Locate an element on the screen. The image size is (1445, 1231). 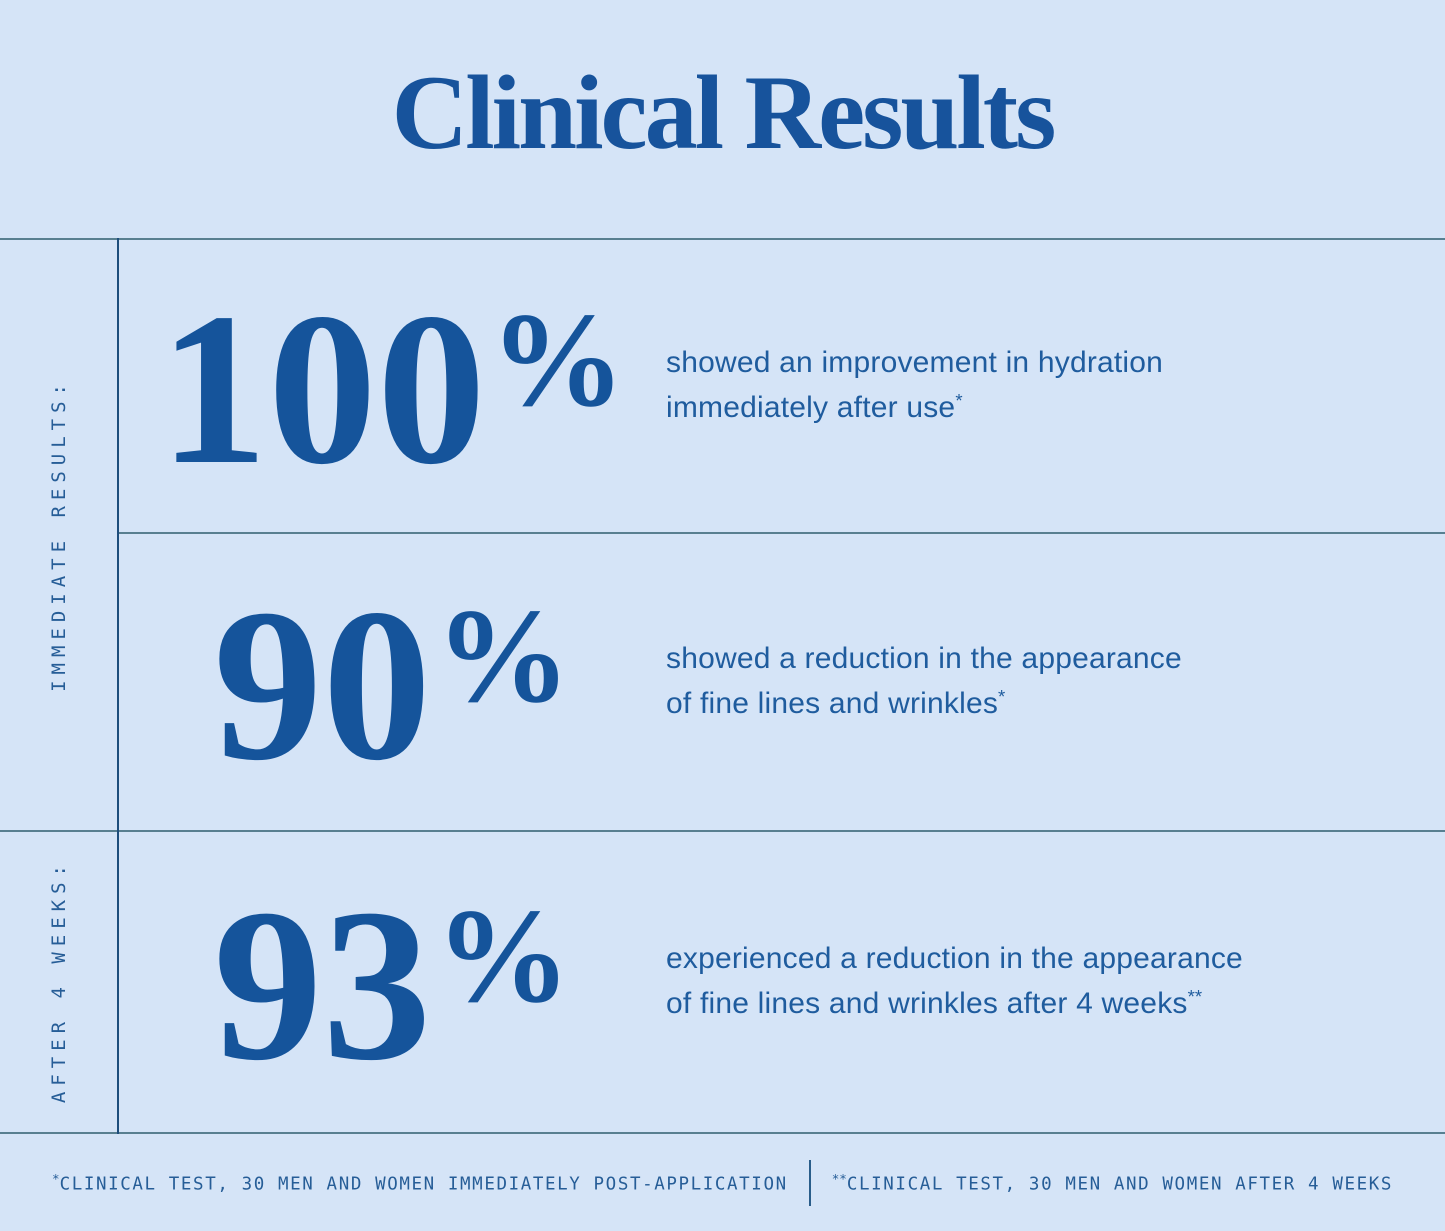
side-label-after-4-weeks: AFTER 4 WEEKS: is located at coordinates (58, 981).